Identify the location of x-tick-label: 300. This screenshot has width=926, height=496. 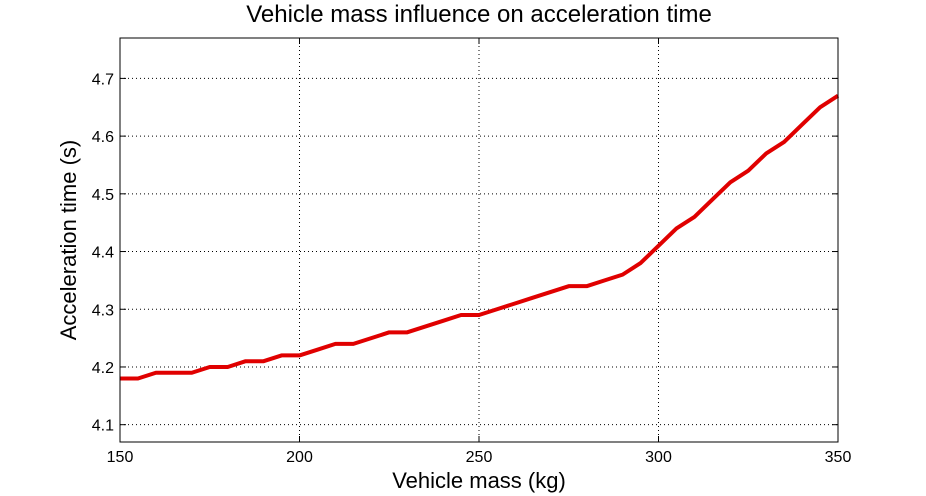
(658, 457).